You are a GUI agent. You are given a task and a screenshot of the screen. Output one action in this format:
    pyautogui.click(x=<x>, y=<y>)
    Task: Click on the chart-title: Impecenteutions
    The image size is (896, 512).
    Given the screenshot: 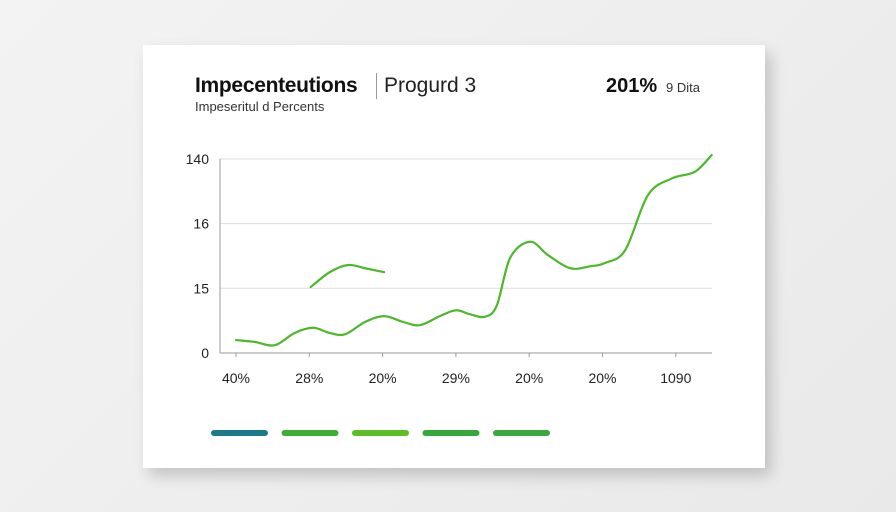 What is the action you would take?
    pyautogui.click(x=276, y=85)
    